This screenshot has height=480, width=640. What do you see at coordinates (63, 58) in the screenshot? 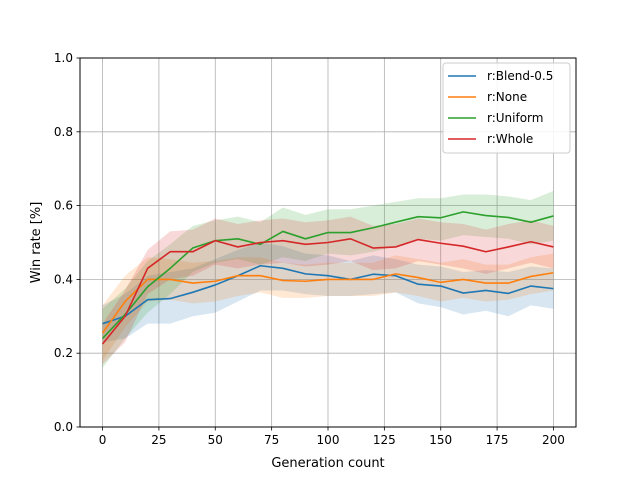
I see `y-tick-label: 1.0` at bounding box center [63, 58].